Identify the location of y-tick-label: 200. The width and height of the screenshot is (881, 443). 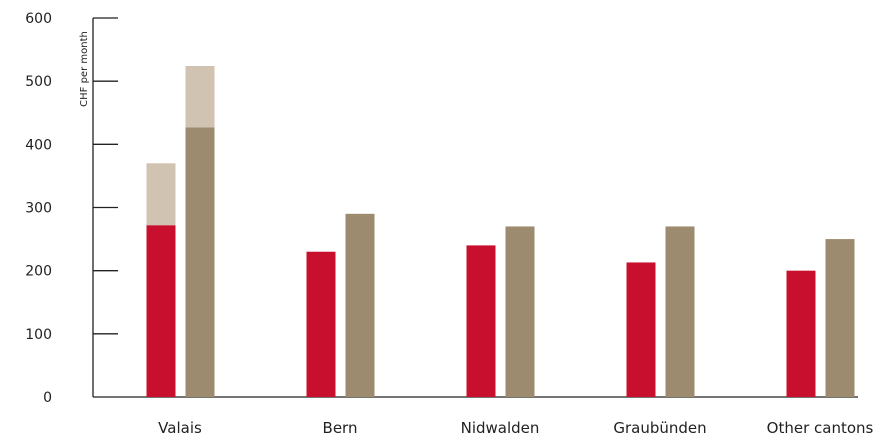
(38, 272).